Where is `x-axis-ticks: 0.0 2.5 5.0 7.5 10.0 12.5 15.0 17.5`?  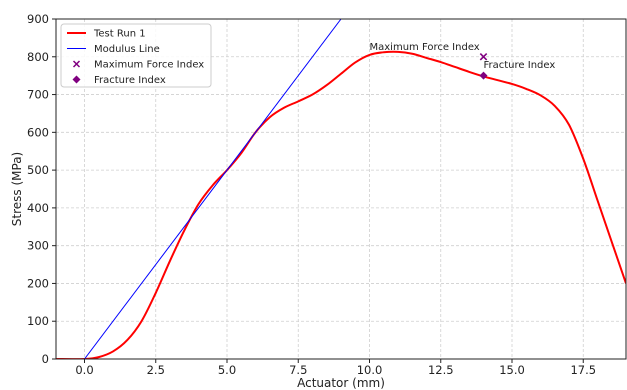 x-axis-ticks: 0.0 2.5 5.0 7.5 10.0 12.5 15.0 17.5 is located at coordinates (335, 368).